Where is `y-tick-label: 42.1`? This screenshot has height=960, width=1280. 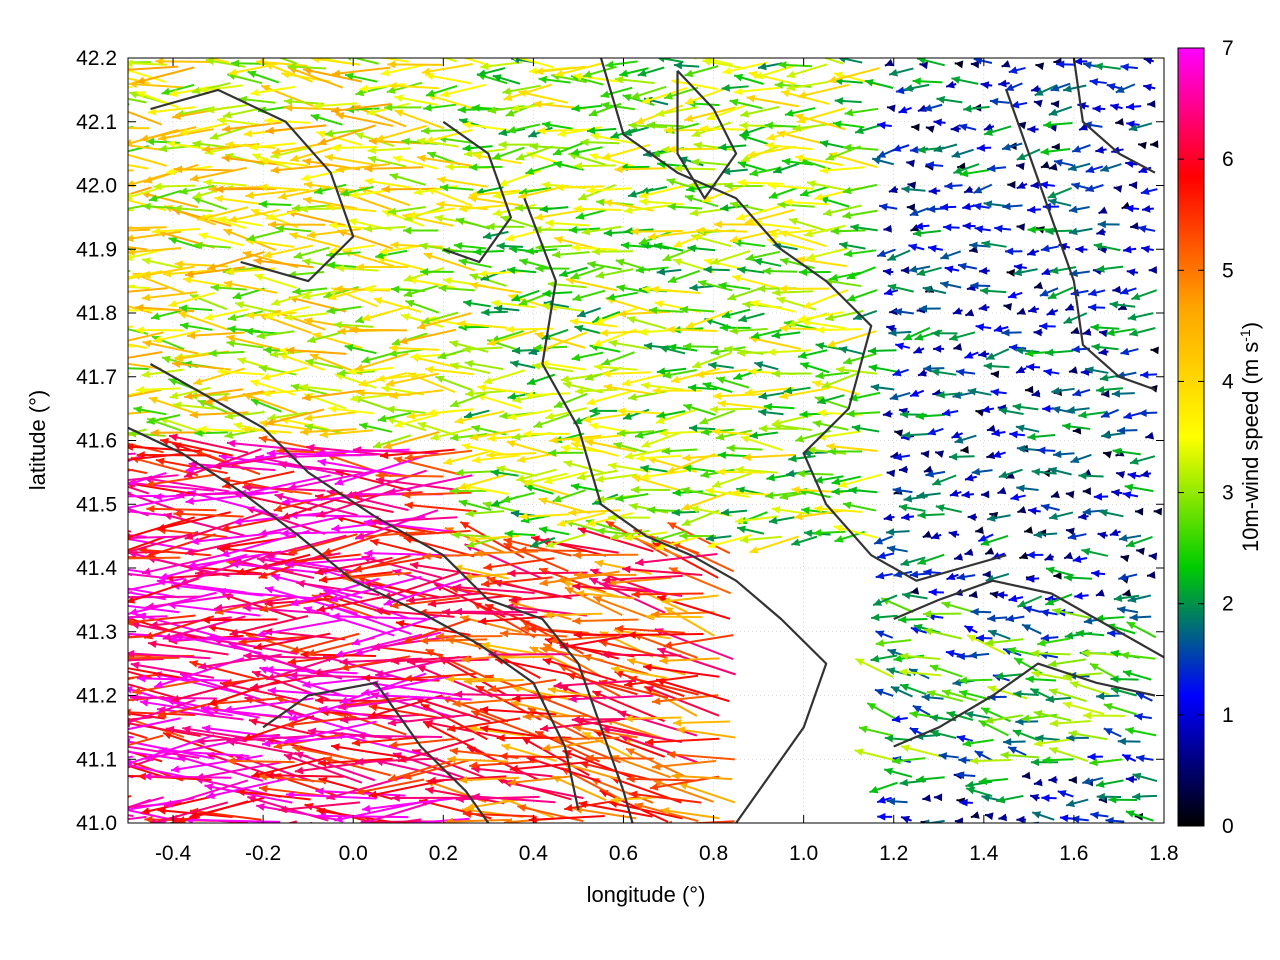 y-tick-label: 42.1 is located at coordinates (96, 122).